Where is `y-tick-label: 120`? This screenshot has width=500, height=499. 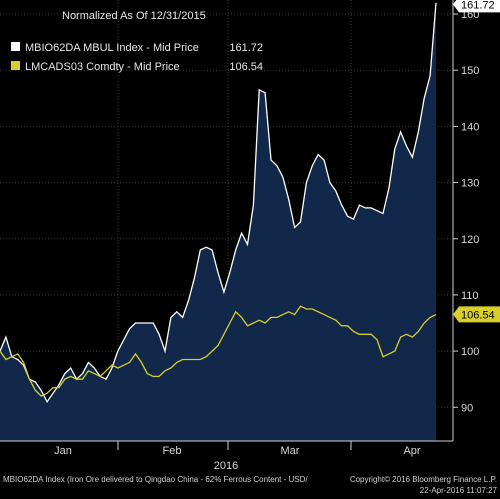 y-tick-label: 120 is located at coordinates (470, 240).